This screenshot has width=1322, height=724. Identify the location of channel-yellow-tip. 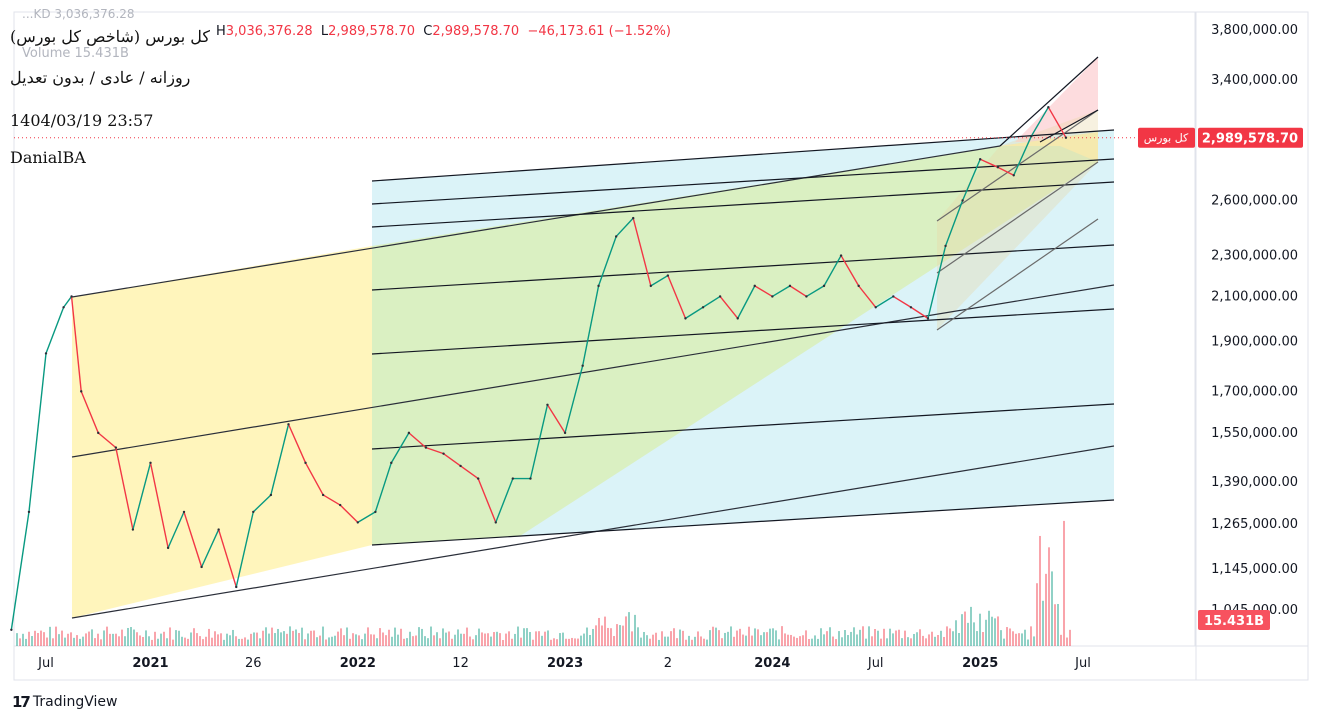
(1049, 147).